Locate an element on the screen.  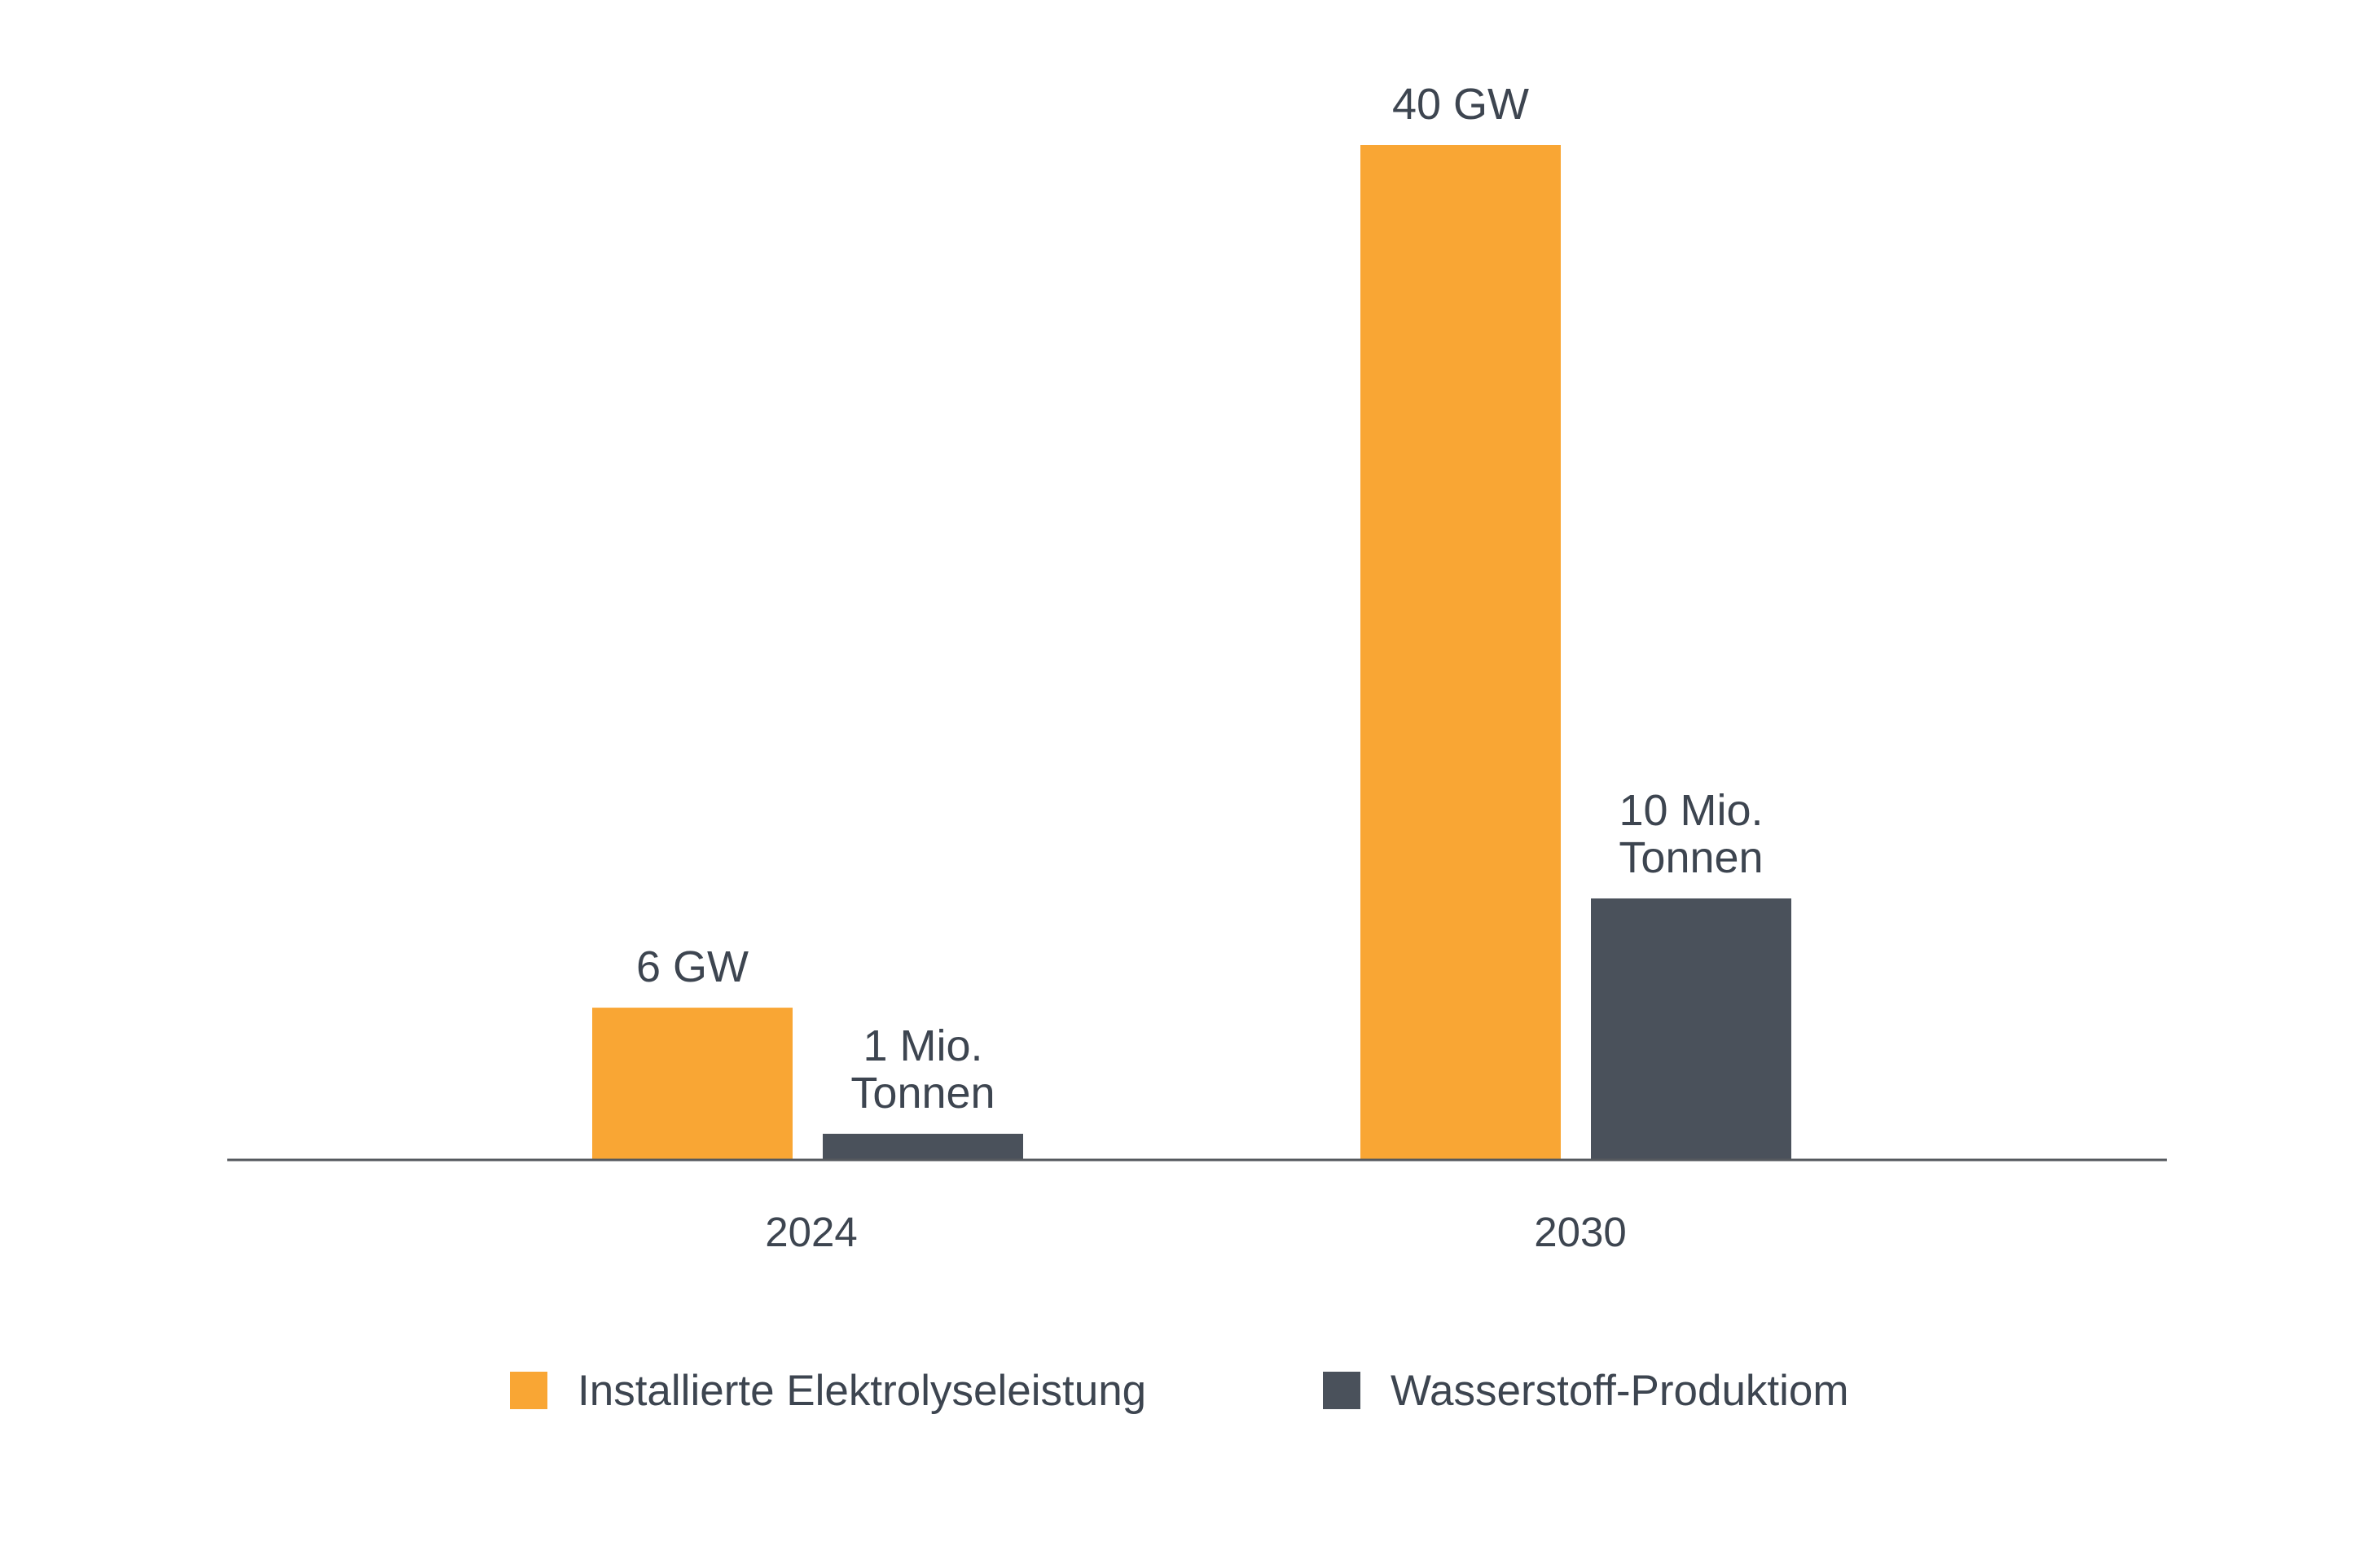
bar-elektrolyseleistung-2024 is located at coordinates (692, 1084).